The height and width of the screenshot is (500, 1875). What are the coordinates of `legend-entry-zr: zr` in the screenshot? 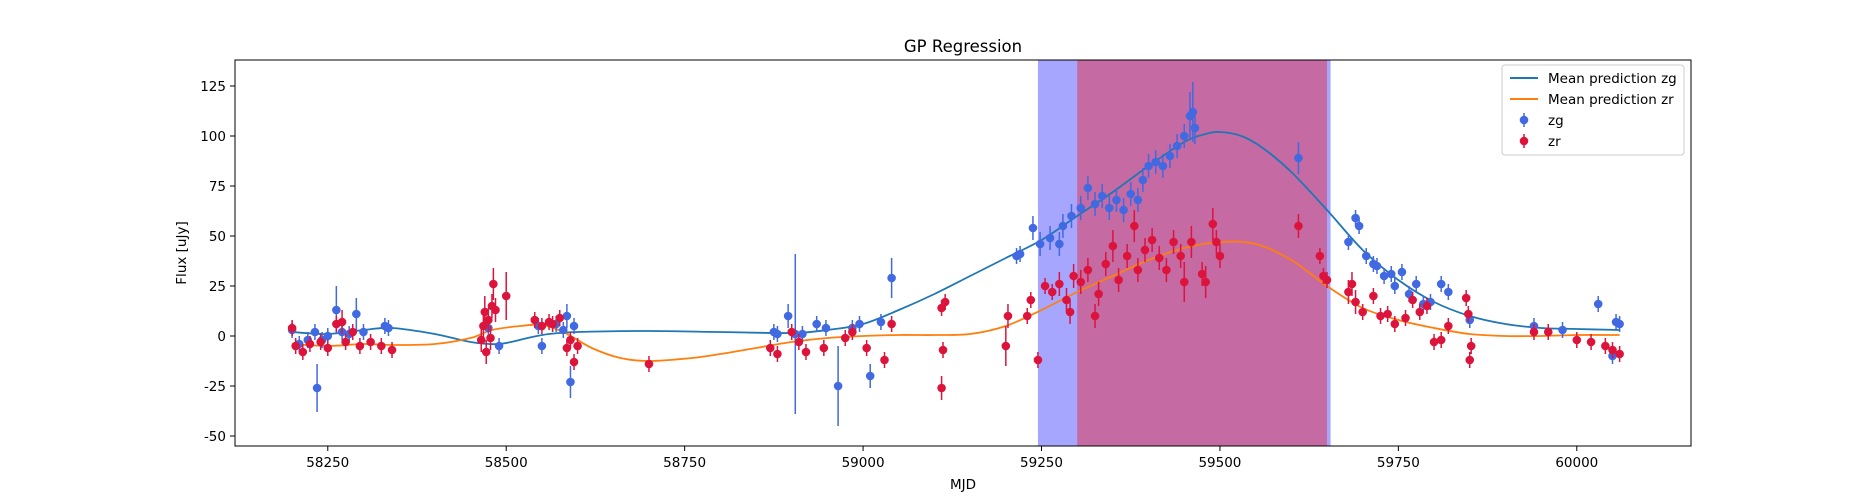 It's located at (1540, 142).